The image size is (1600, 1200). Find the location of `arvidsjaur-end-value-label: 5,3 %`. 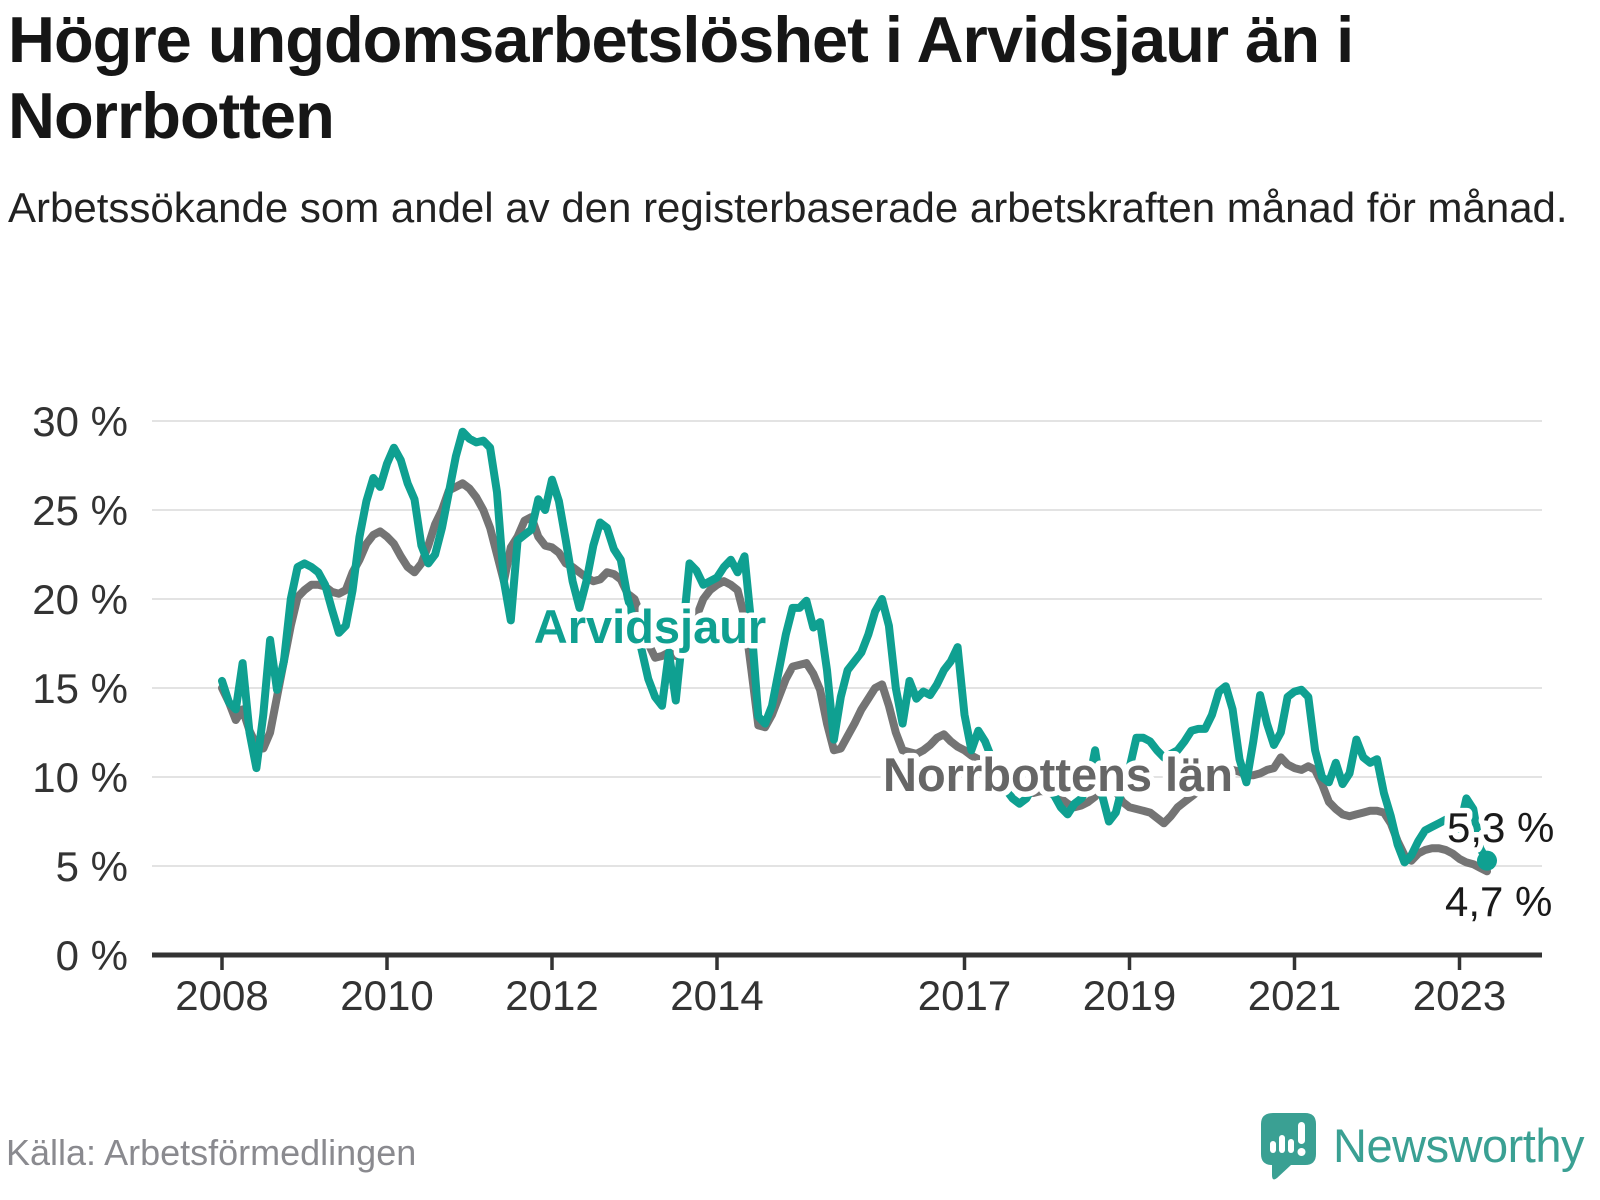

arvidsjaur-end-value-label: 5,3 % is located at coordinates (1500, 827).